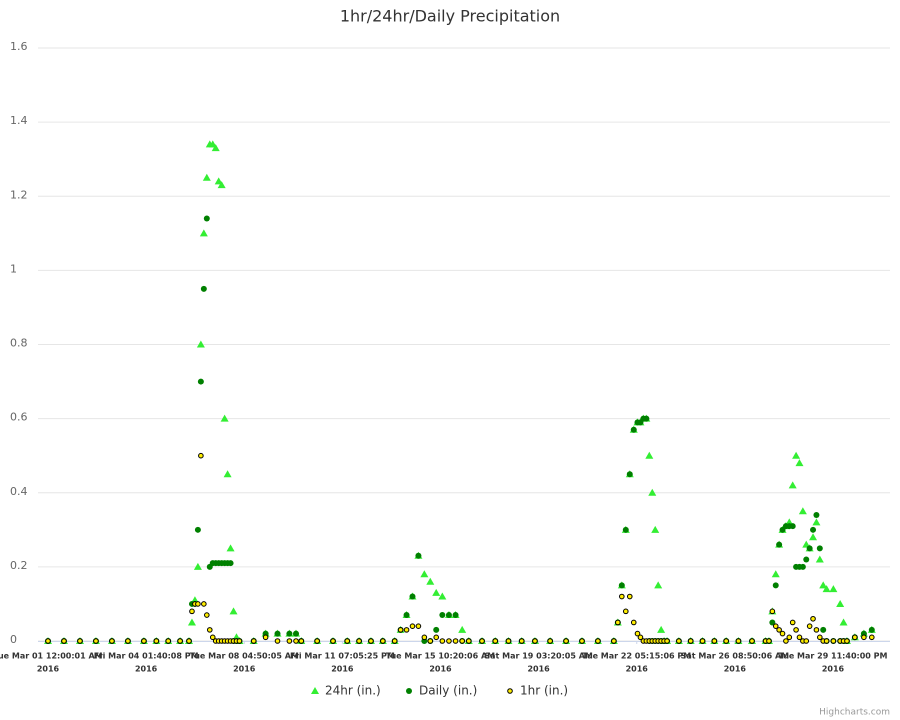  Describe the element at coordinates (450, 16) in the screenshot. I see `chart-title: 1hr/24hr/Daily Precipitation` at that location.